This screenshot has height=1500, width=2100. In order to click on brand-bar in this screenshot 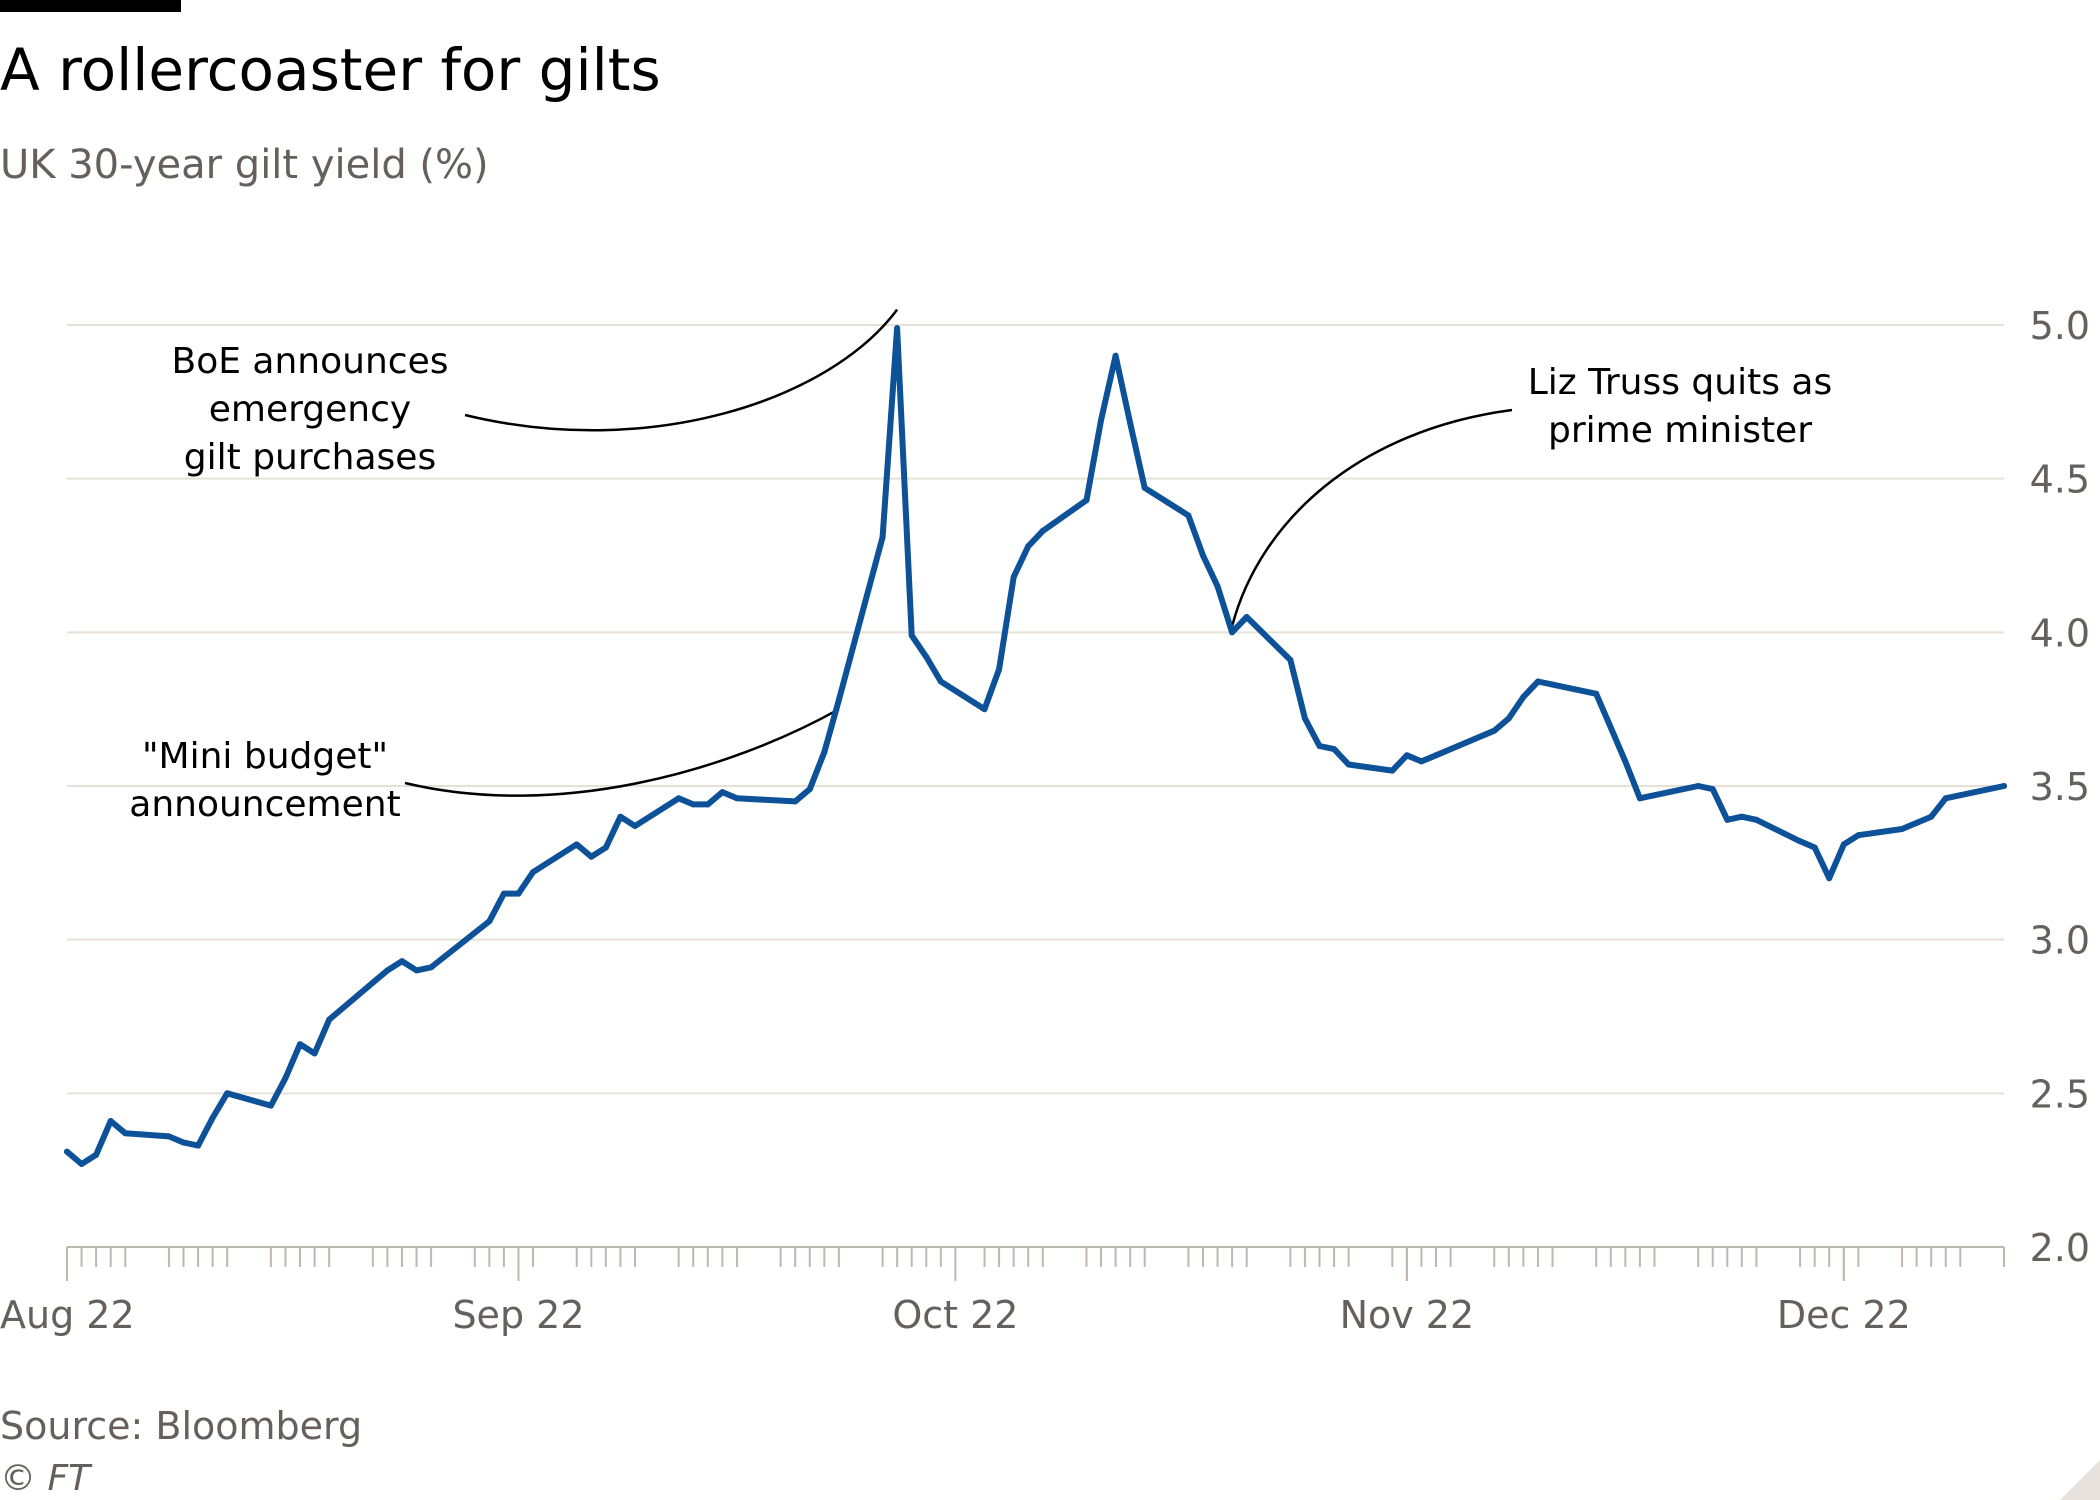, I will do `click(90, 6)`.